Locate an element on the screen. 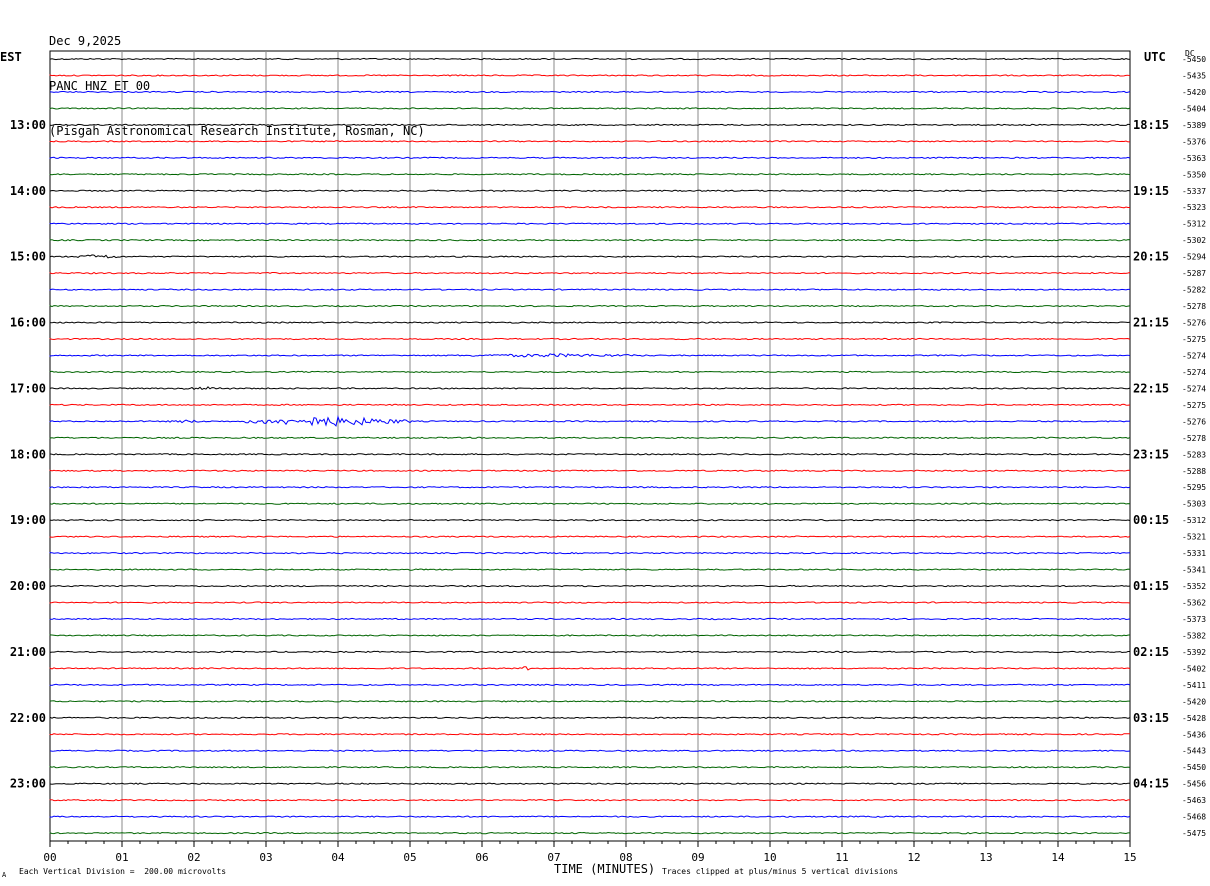 Image resolution: width=1210 pixels, height=886 pixels. right-hour-label: 02:15 is located at coordinates (1151, 652).